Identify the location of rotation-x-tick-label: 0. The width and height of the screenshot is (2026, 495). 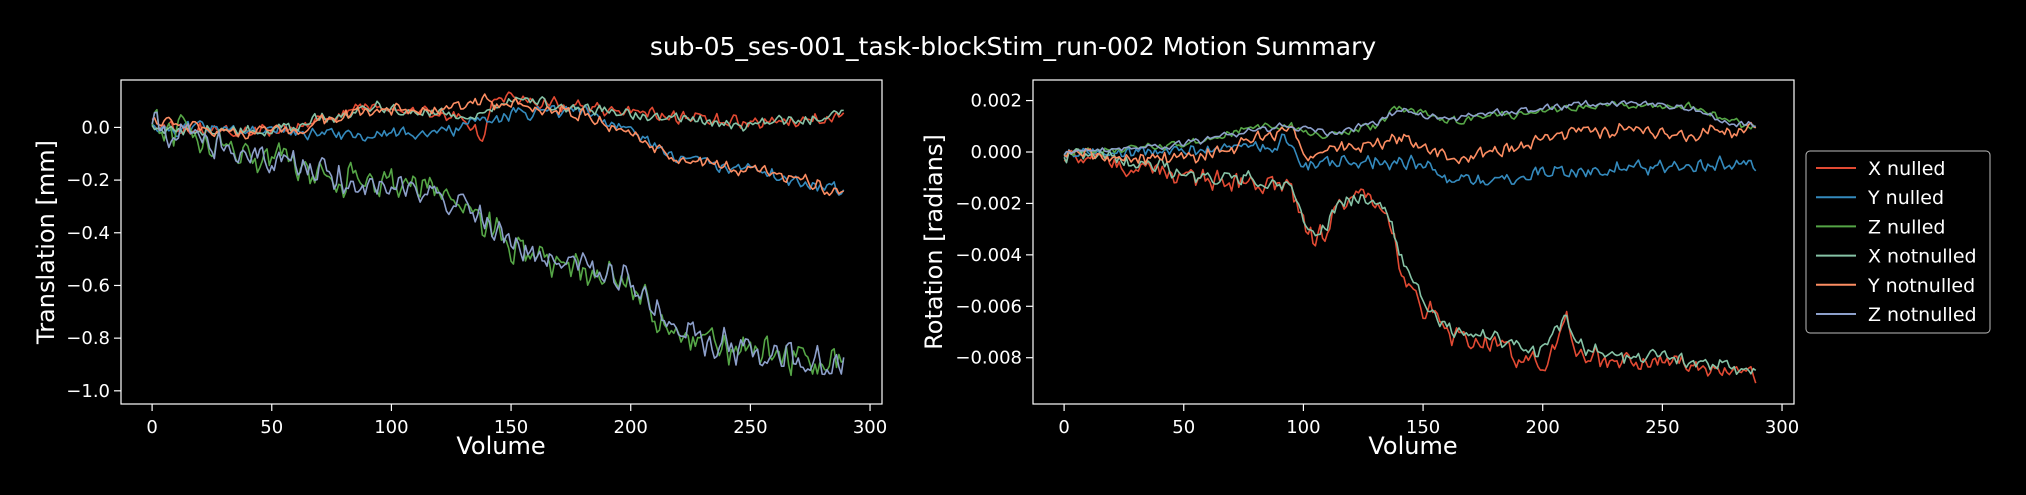
(1063, 427).